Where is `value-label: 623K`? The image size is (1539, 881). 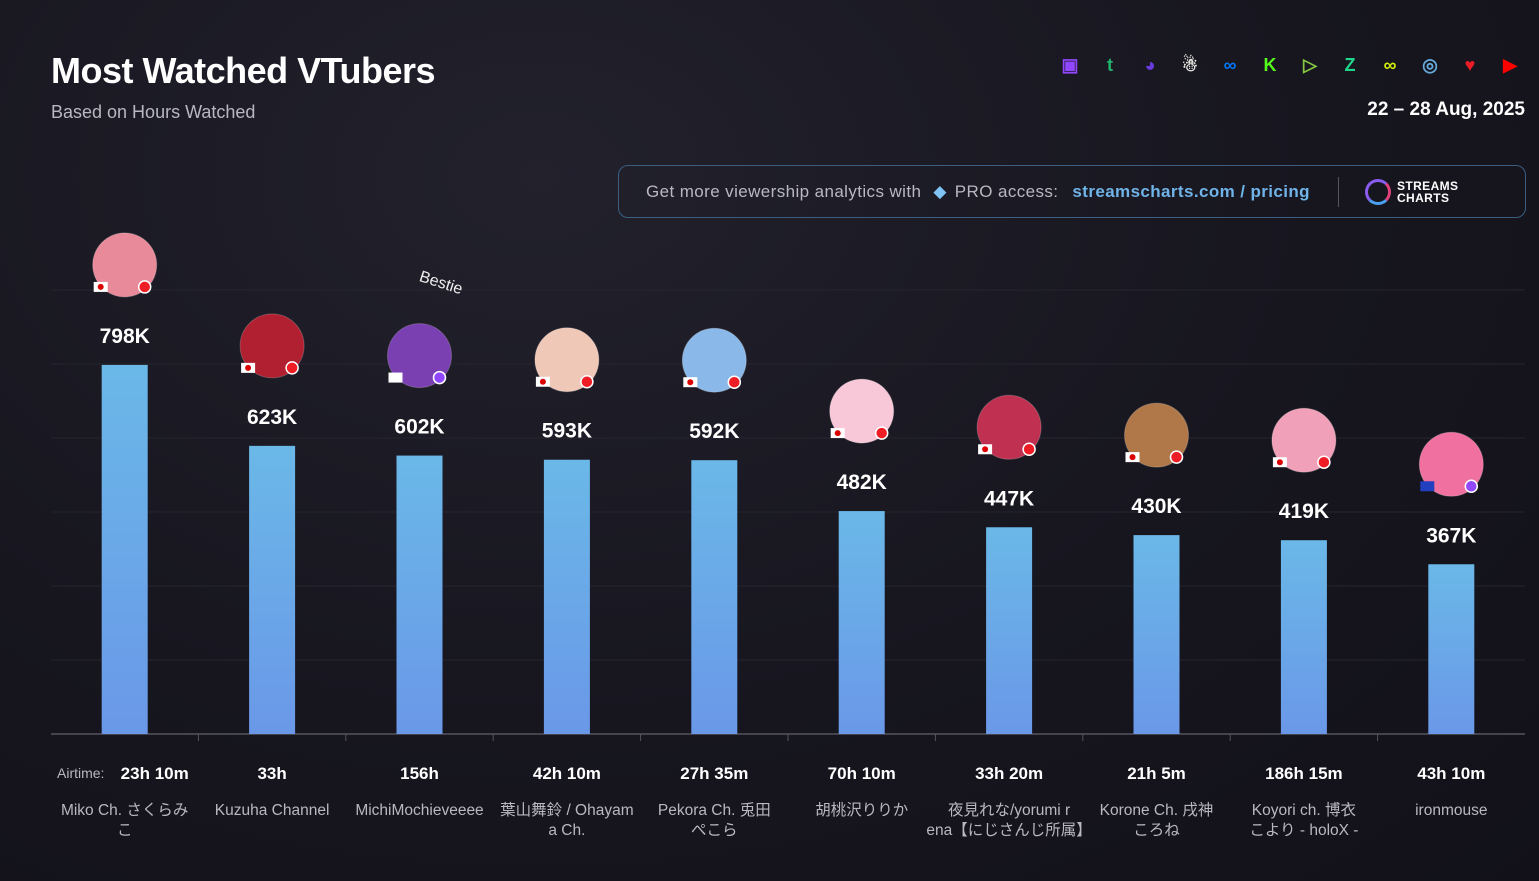 value-label: 623K is located at coordinates (272, 417).